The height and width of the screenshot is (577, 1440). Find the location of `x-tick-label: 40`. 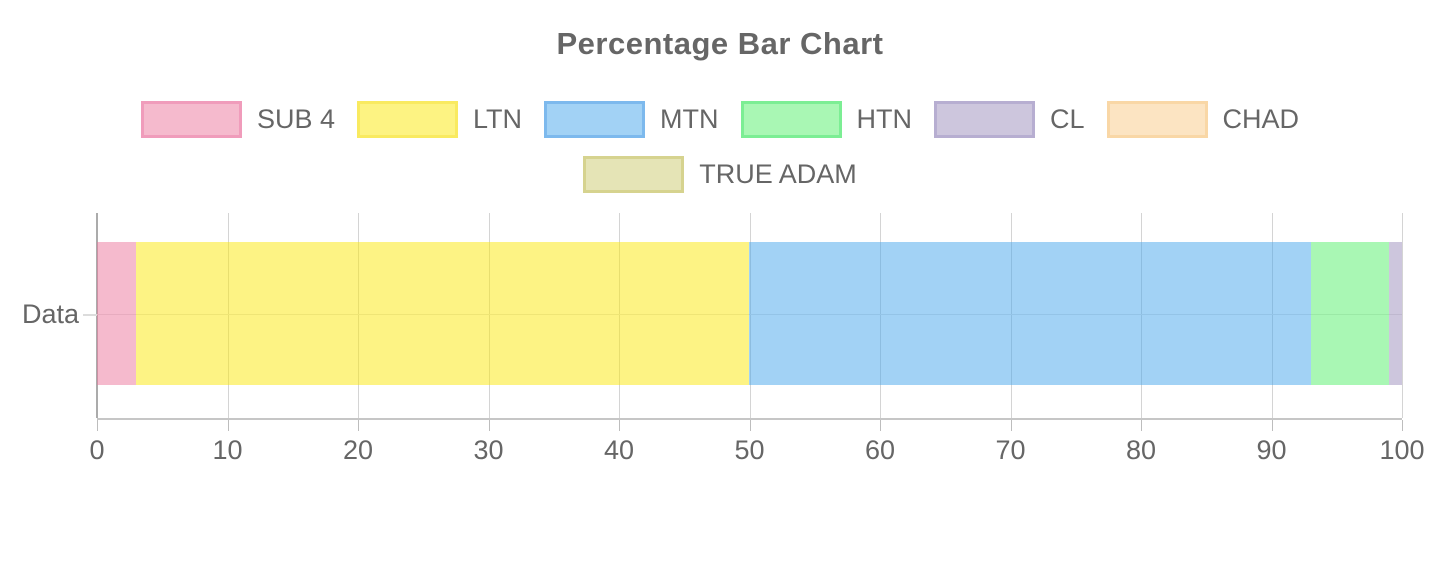

x-tick-label: 40 is located at coordinates (619, 450).